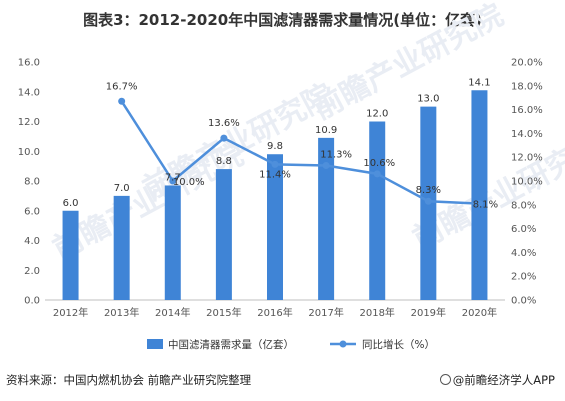 The width and height of the screenshot is (565, 401). Describe the element at coordinates (29, 63) in the screenshot. I see `y-left-tick-label: 16.0` at that location.